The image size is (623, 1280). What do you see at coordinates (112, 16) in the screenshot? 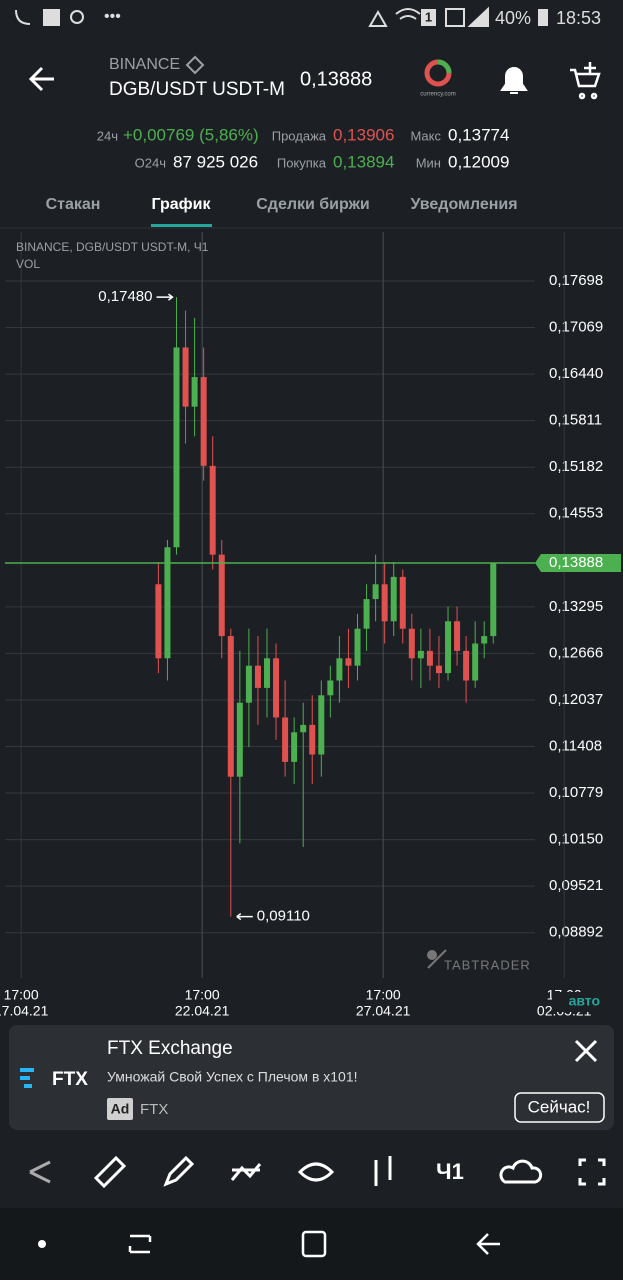
I see `more-icon: •••` at bounding box center [112, 16].